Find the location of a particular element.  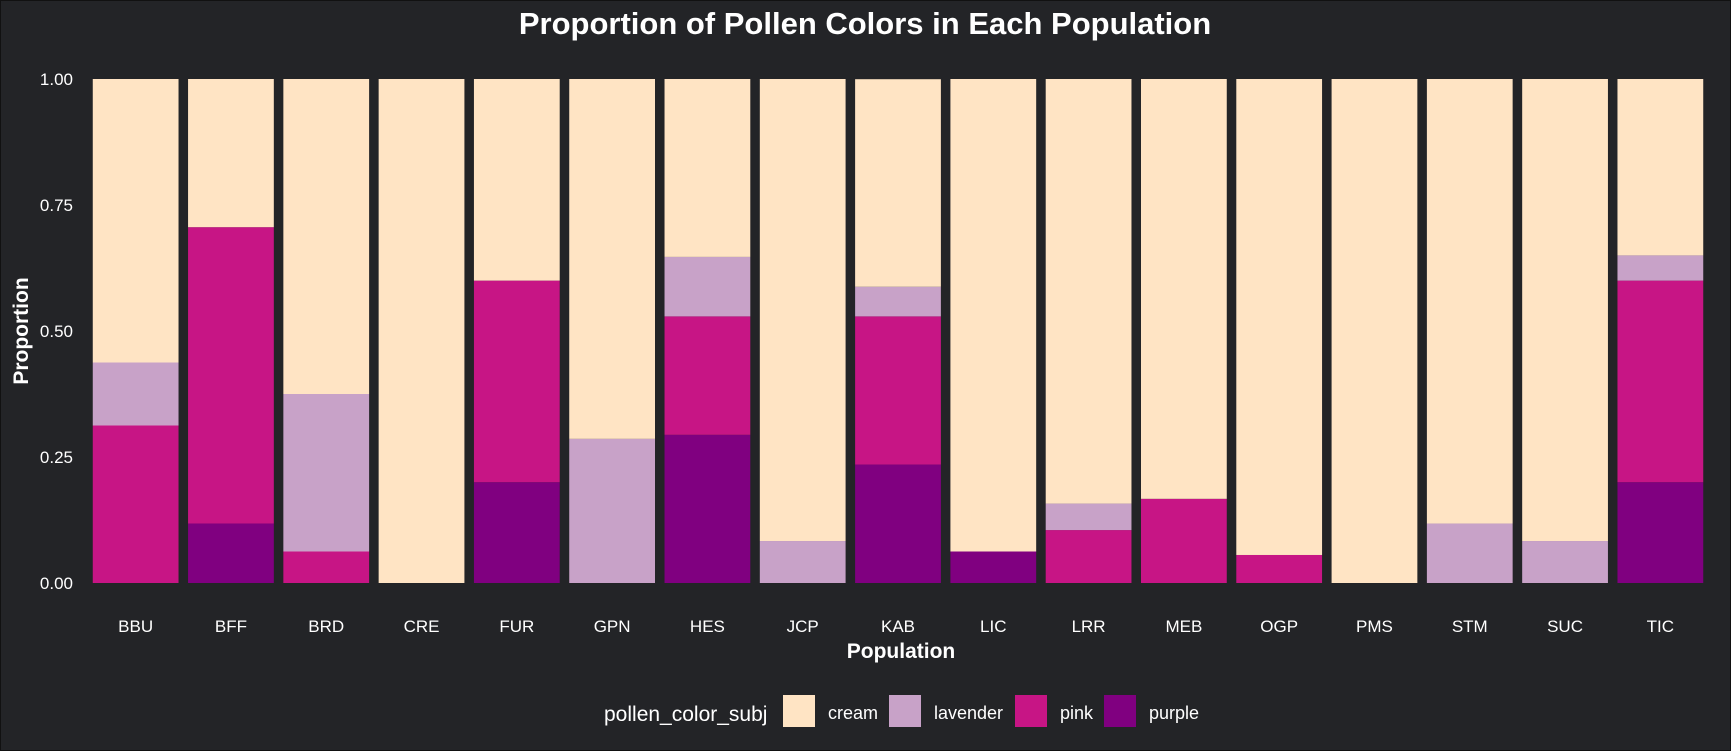

x-tick-label: BFF is located at coordinates (231, 626).